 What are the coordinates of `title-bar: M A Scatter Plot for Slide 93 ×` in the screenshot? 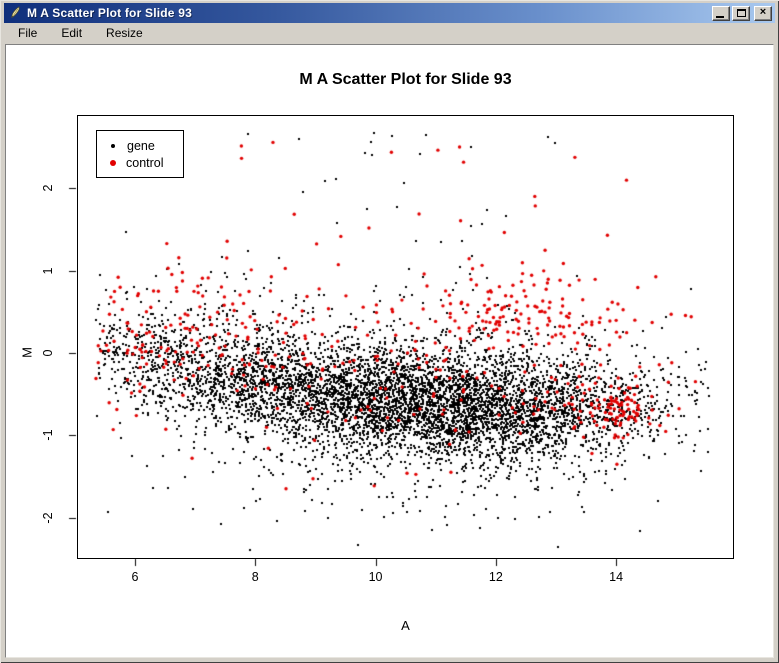 It's located at (389, 13).